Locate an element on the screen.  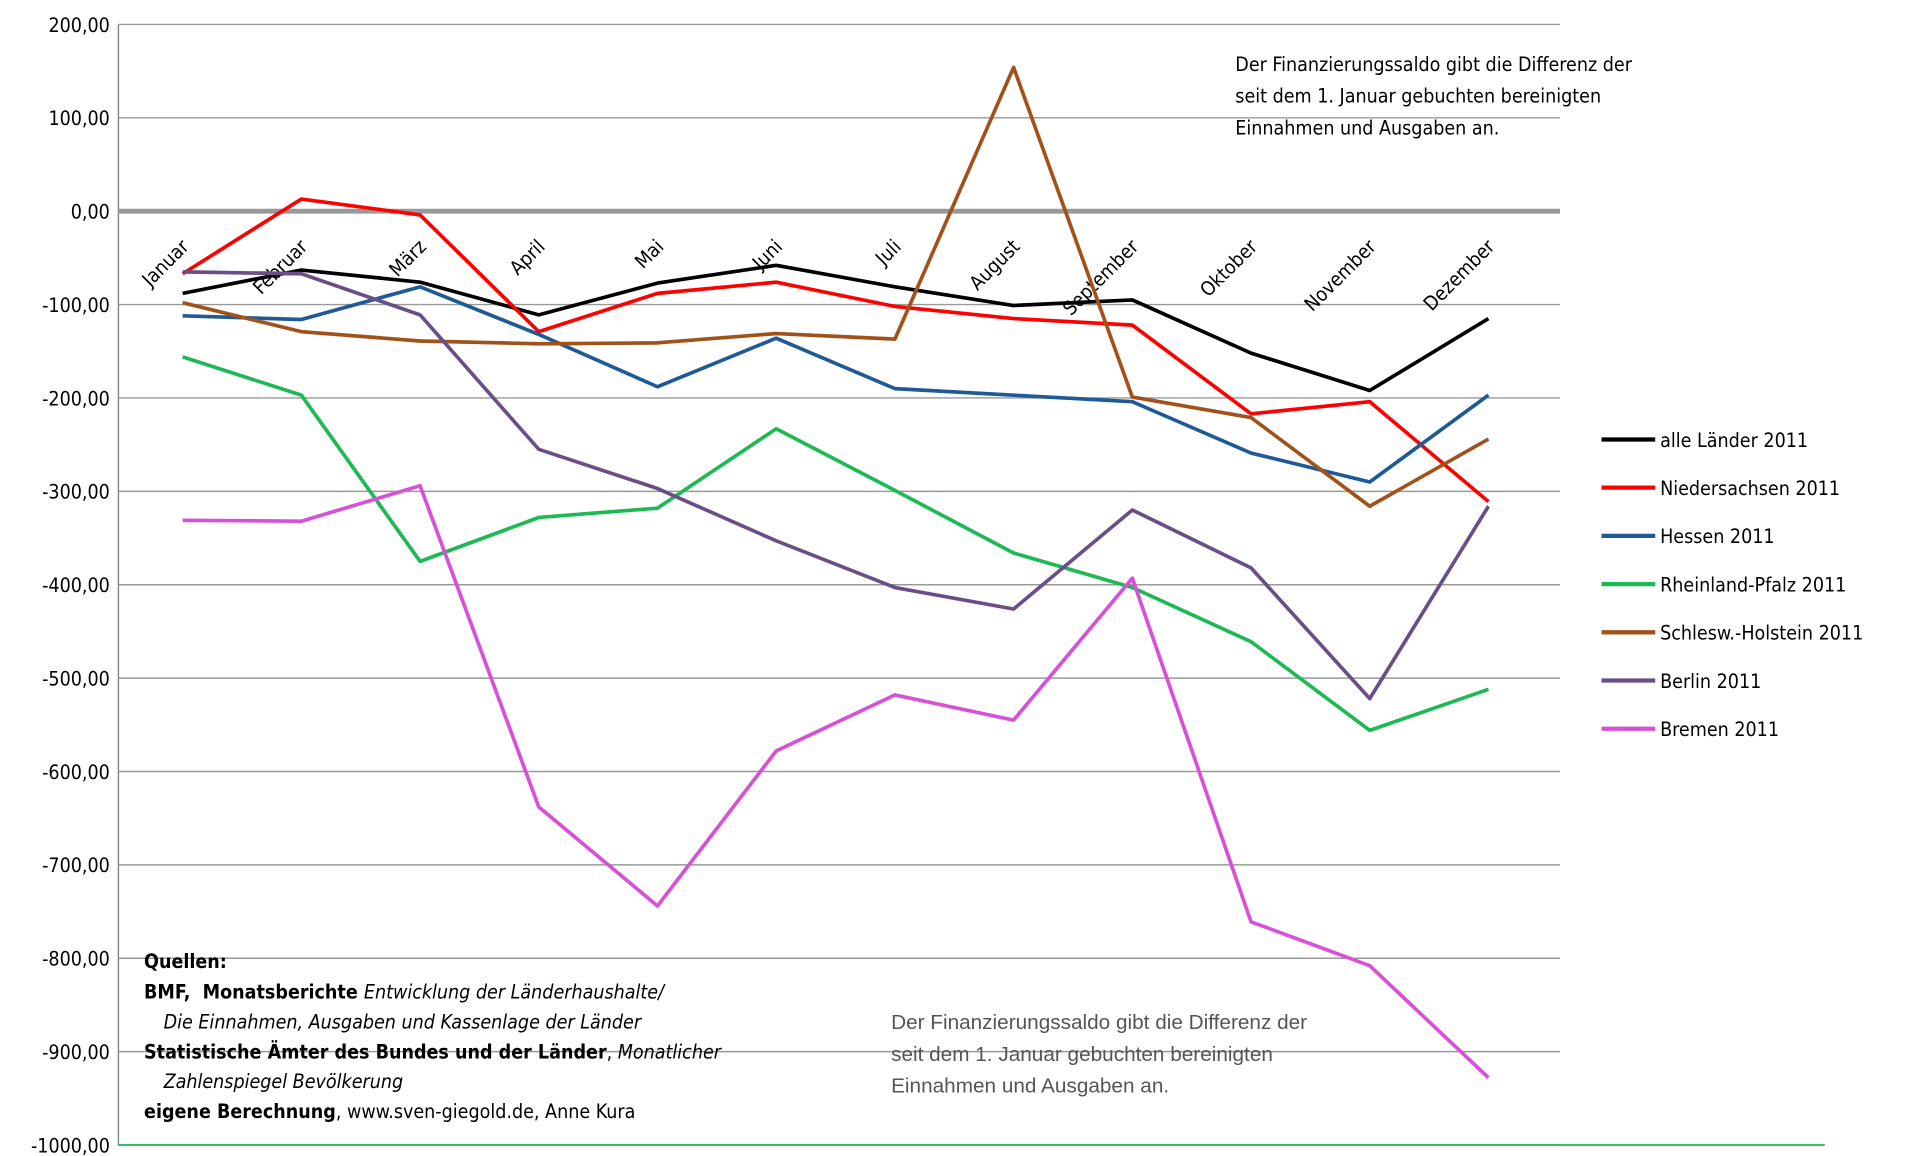
x-tick-label: November is located at coordinates (1340, 275).